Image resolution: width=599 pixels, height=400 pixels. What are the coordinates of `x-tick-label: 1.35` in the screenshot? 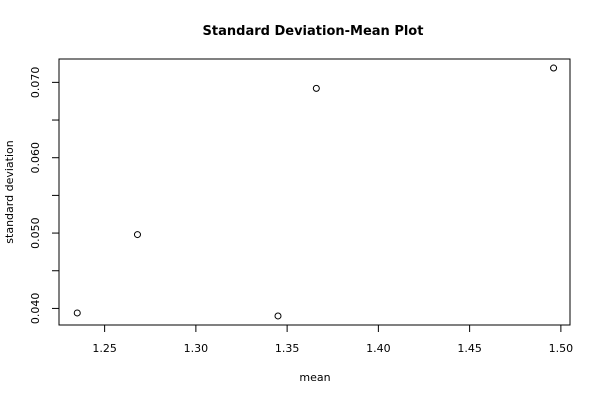 It's located at (287, 348).